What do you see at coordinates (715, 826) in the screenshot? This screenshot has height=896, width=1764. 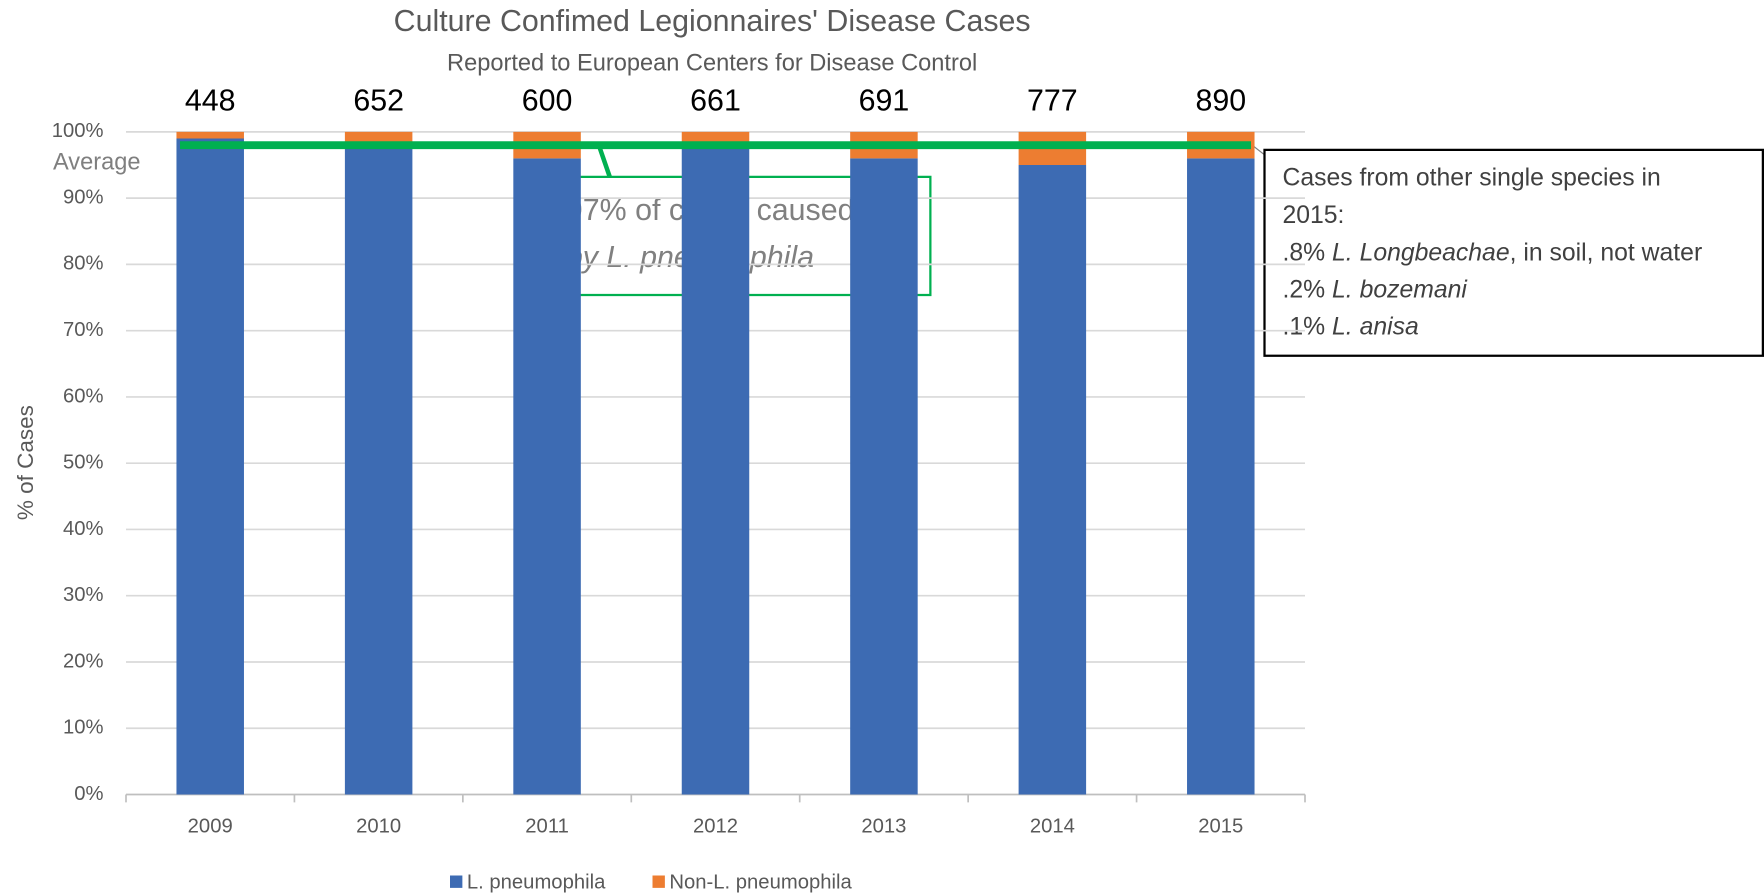 I see `x-tick-label: 2012` at bounding box center [715, 826].